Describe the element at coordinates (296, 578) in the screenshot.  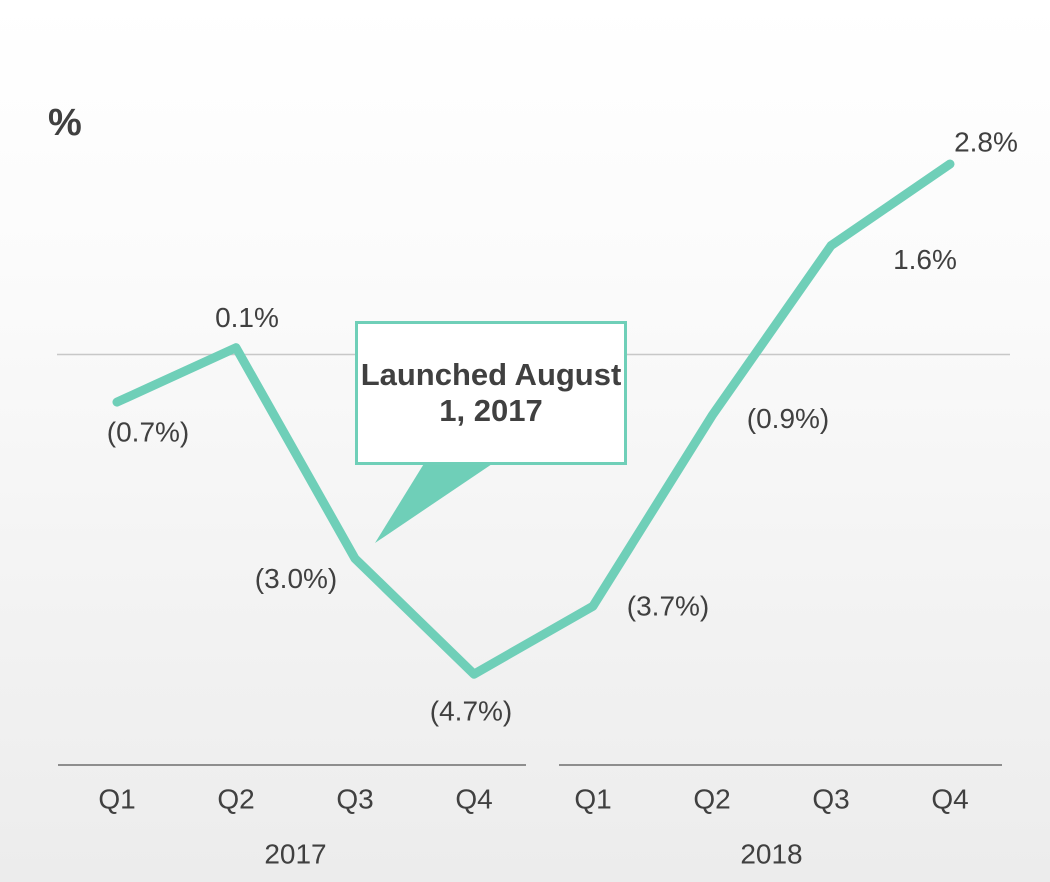
I see `data-label: (3.0%)` at that location.